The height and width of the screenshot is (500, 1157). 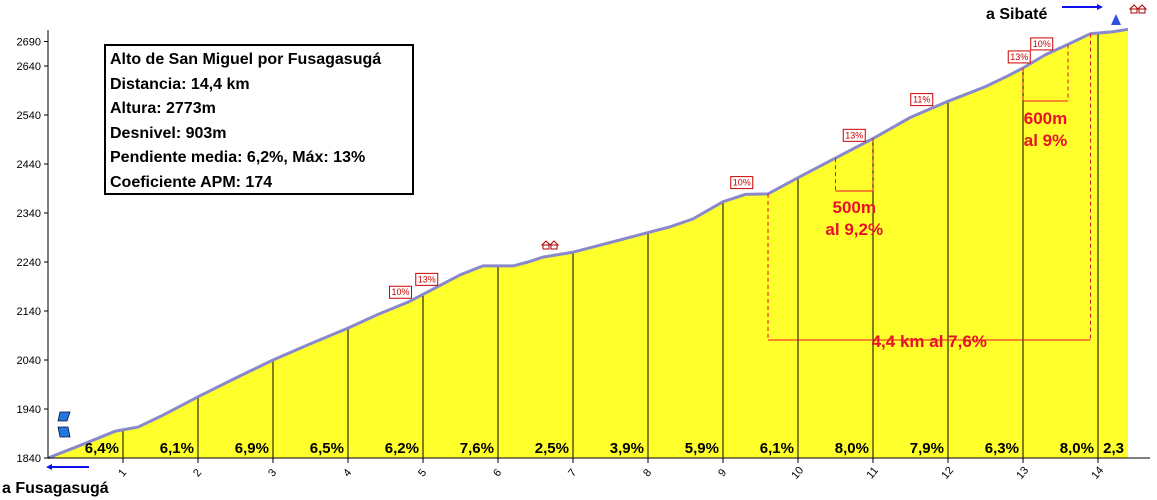 I want to click on y-tick-label: 2340, so click(x=29, y=214).